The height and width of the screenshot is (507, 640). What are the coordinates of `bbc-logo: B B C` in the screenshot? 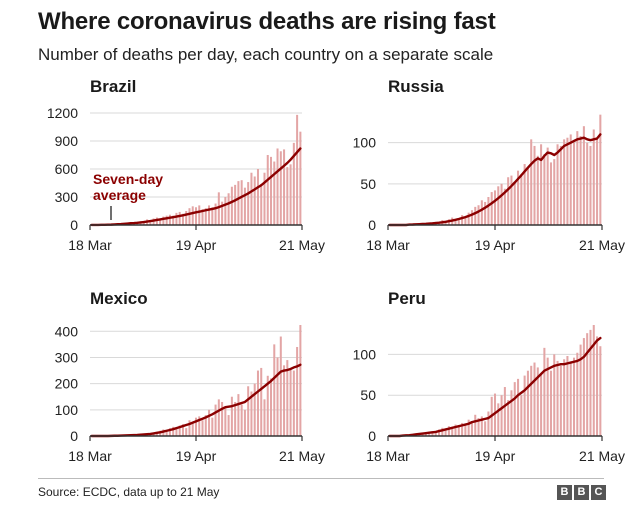 It's located at (581, 492).